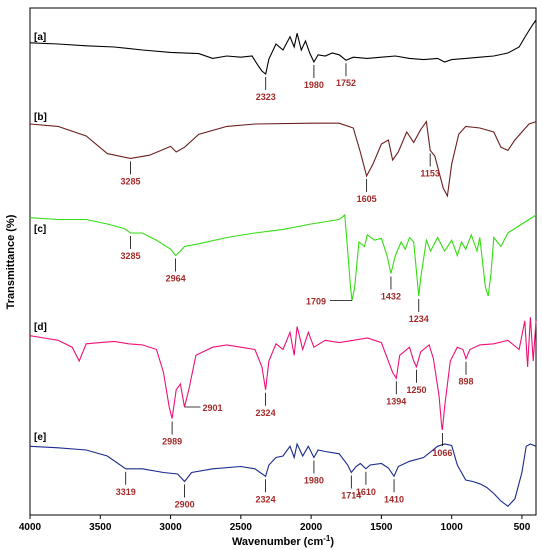 This screenshot has width=542, height=550. I want to click on peak-label-4: 3285, so click(130, 181).